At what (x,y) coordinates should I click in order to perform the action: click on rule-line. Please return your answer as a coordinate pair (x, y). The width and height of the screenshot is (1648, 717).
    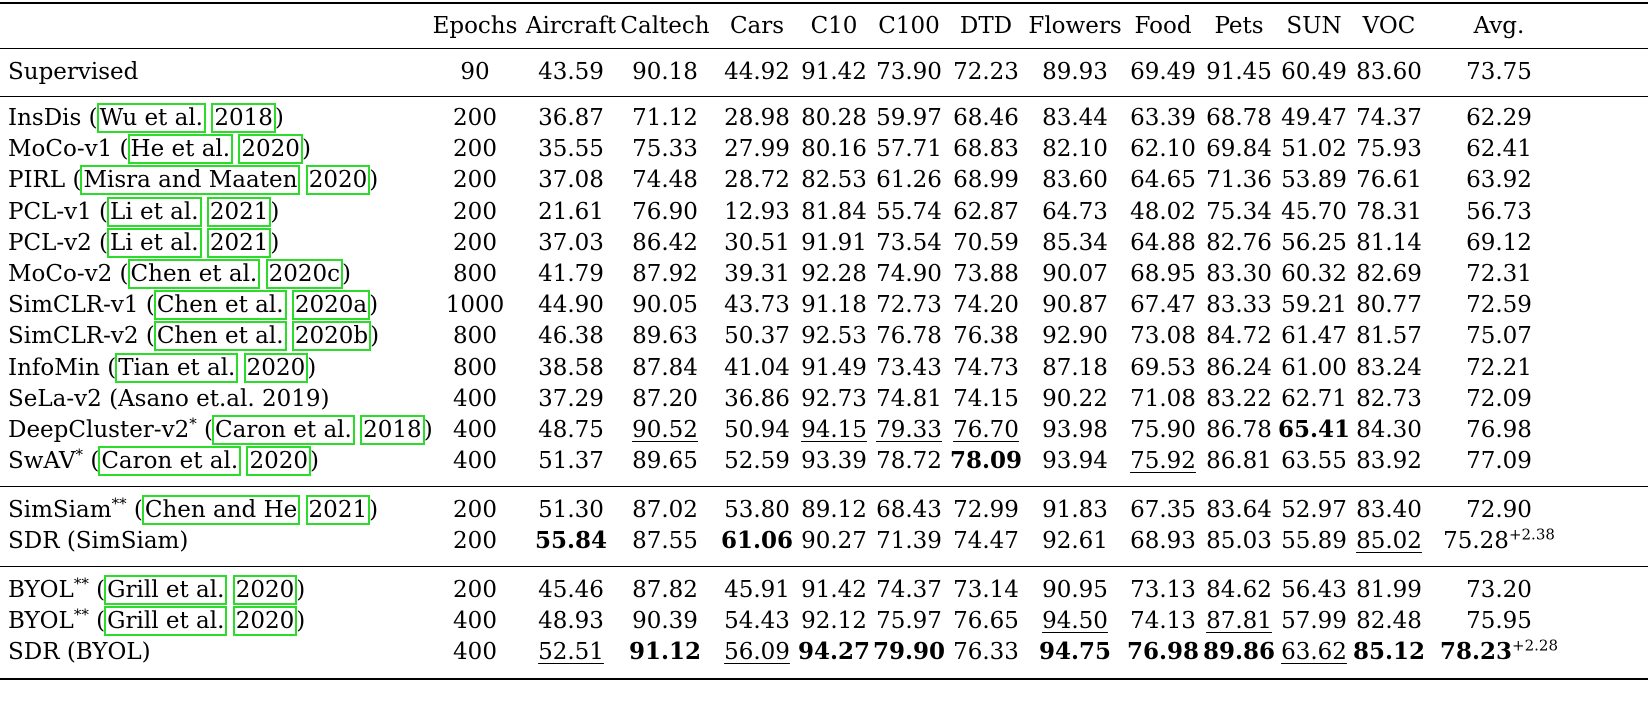
    Looking at the image, I should click on (824, 49).